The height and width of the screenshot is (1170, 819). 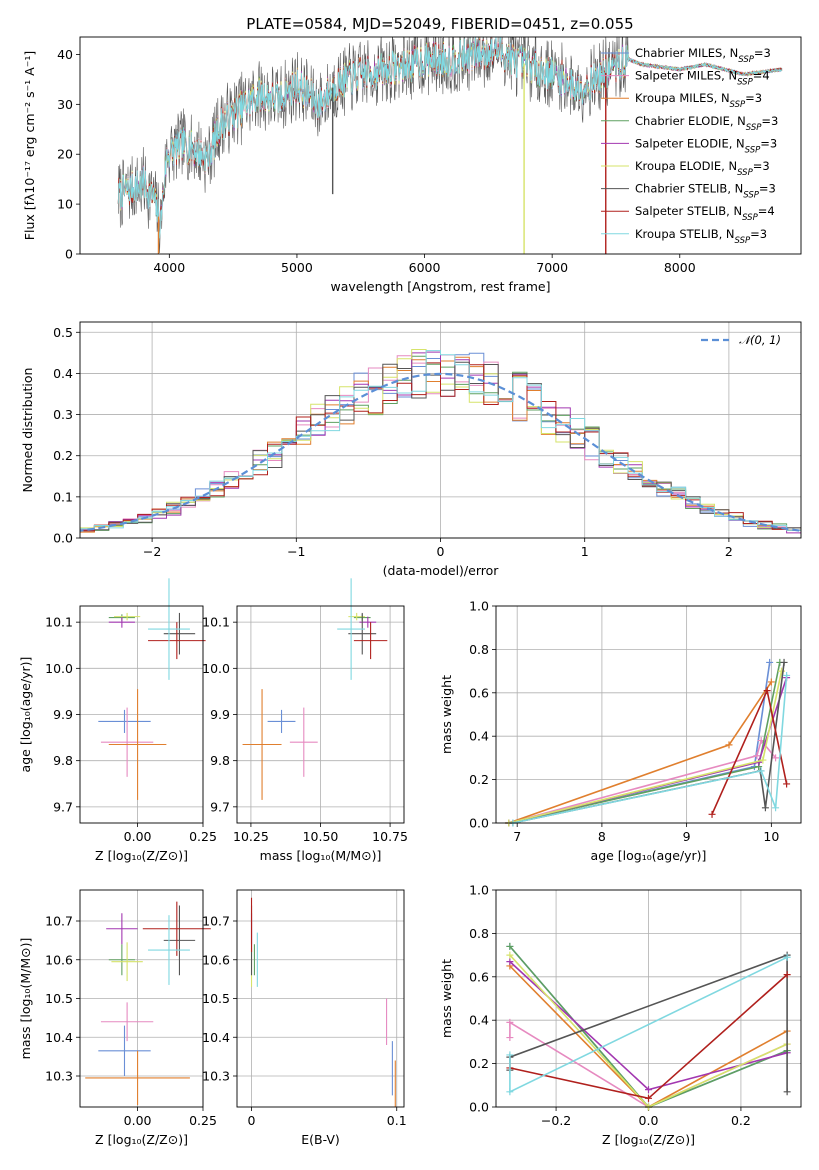 I want to click on errorbar-chabrier-stelib, so click(x=362, y=633).